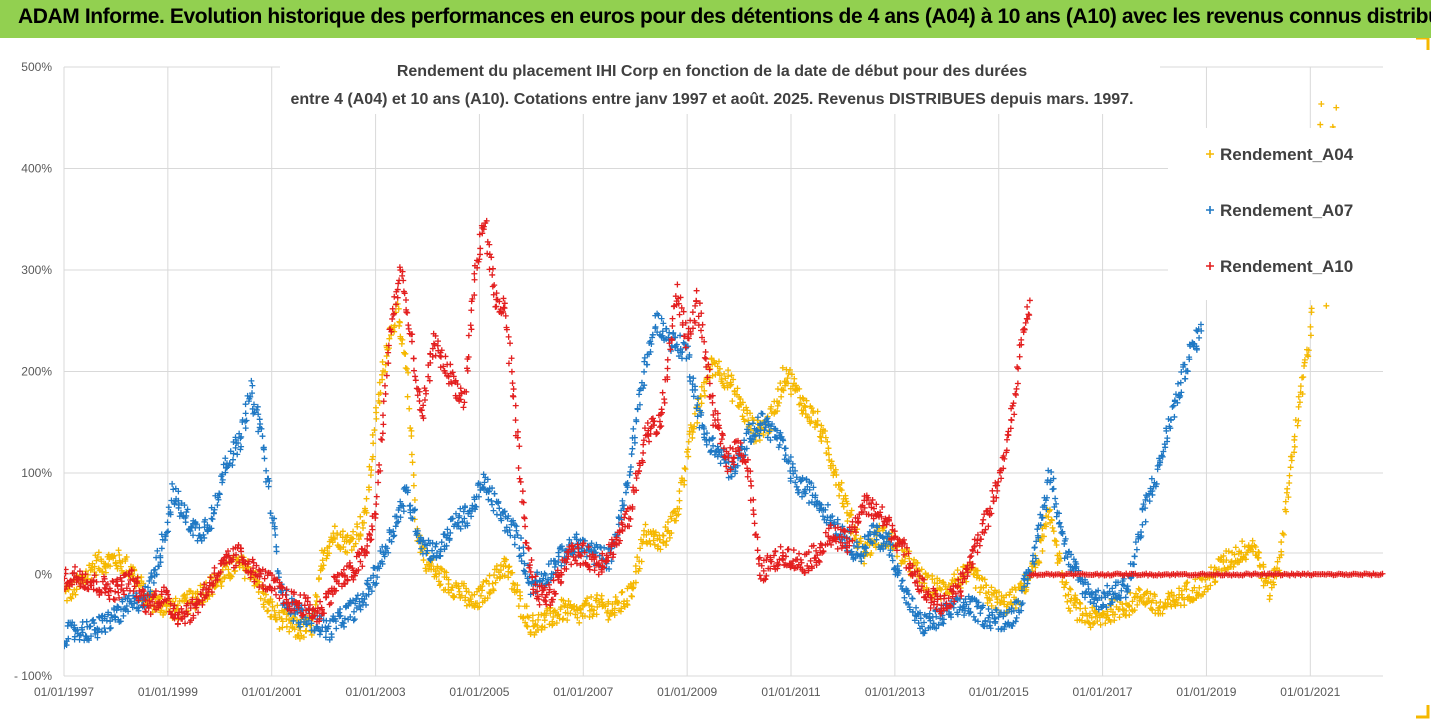 The image size is (1431, 721). What do you see at coordinates (36, 372) in the screenshot?
I see `y-tick-label: 200%` at bounding box center [36, 372].